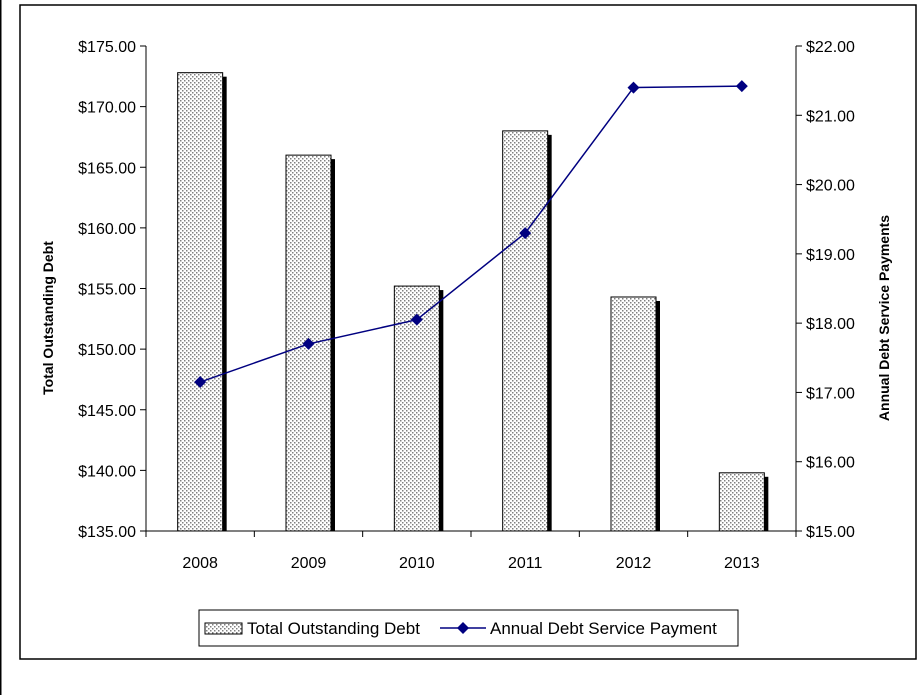 This screenshot has height=695, width=922. I want to click on line-point-2012, so click(633, 87).